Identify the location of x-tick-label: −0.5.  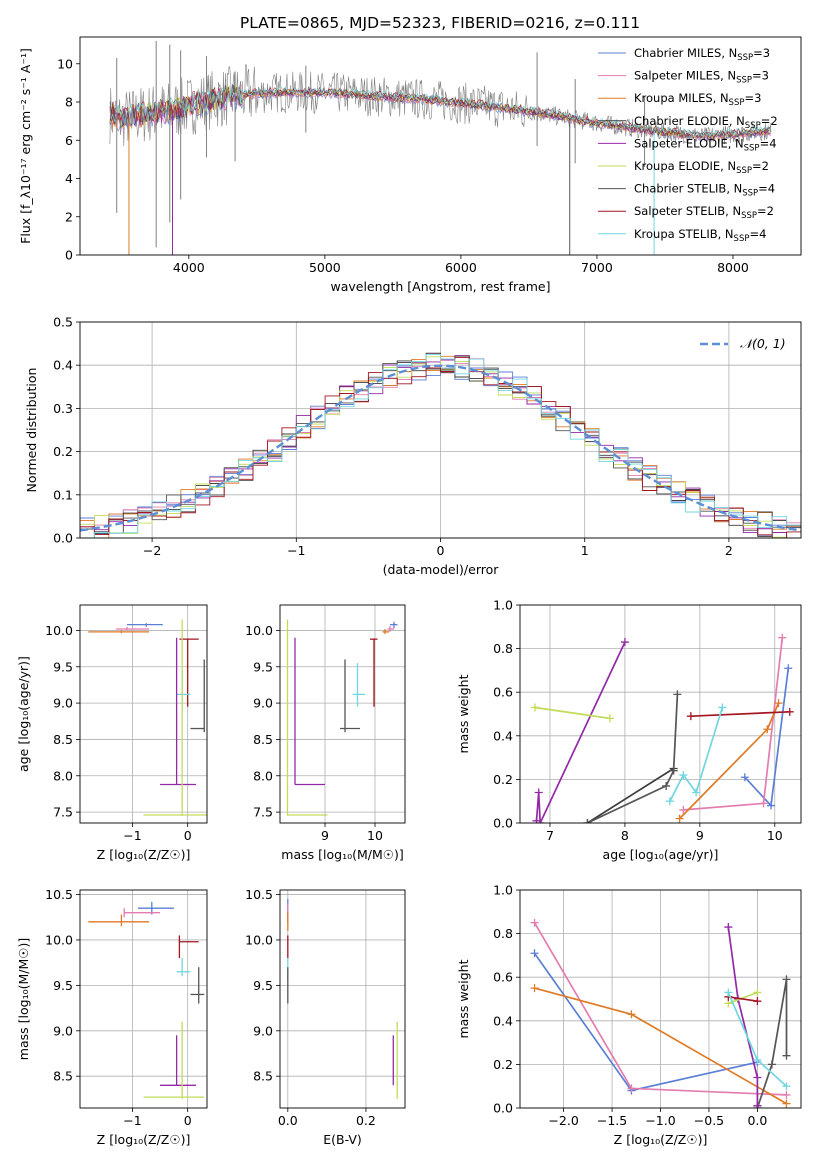
(709, 1120).